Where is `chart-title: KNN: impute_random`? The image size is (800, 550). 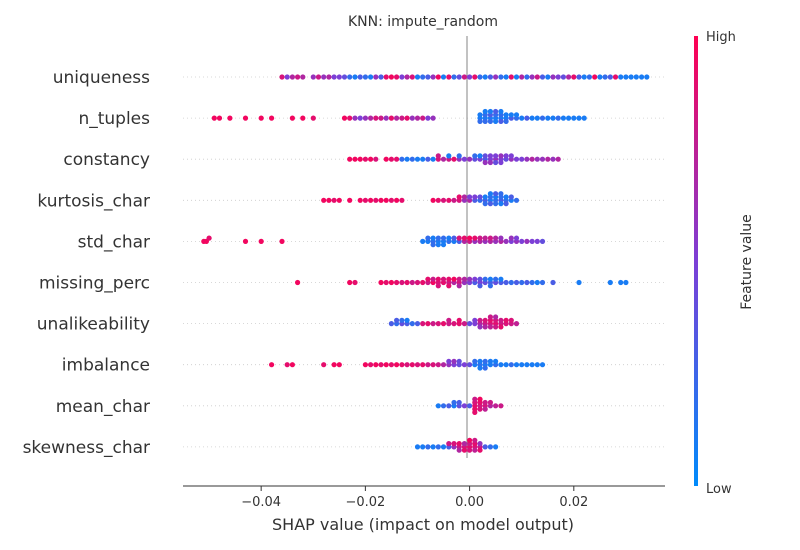 chart-title: KNN: impute_random is located at coordinates (423, 22).